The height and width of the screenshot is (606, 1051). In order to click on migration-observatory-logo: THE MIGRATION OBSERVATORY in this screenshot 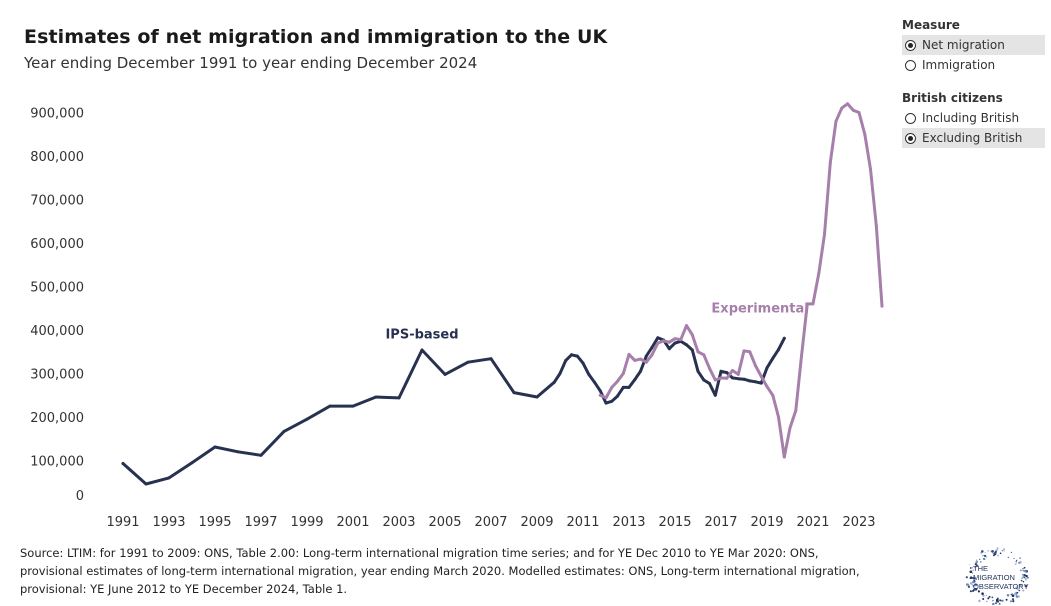, I will do `click(999, 574)`.